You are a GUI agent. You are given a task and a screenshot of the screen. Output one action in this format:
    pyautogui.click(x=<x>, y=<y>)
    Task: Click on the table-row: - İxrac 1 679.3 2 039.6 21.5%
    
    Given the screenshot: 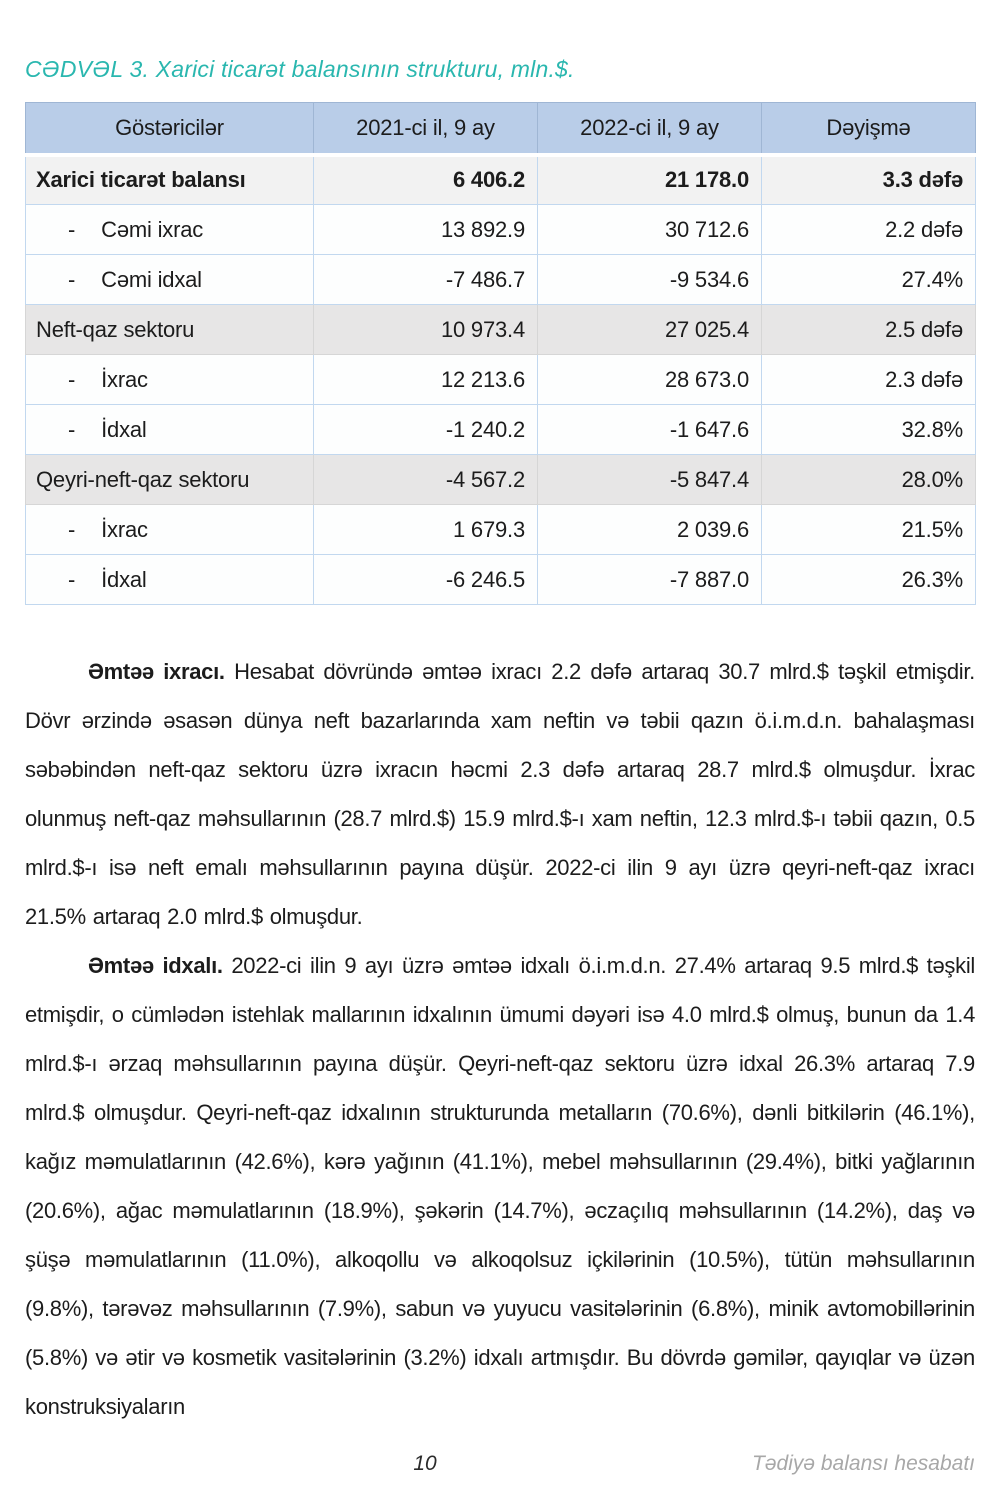 What is the action you would take?
    pyautogui.click(x=500, y=529)
    